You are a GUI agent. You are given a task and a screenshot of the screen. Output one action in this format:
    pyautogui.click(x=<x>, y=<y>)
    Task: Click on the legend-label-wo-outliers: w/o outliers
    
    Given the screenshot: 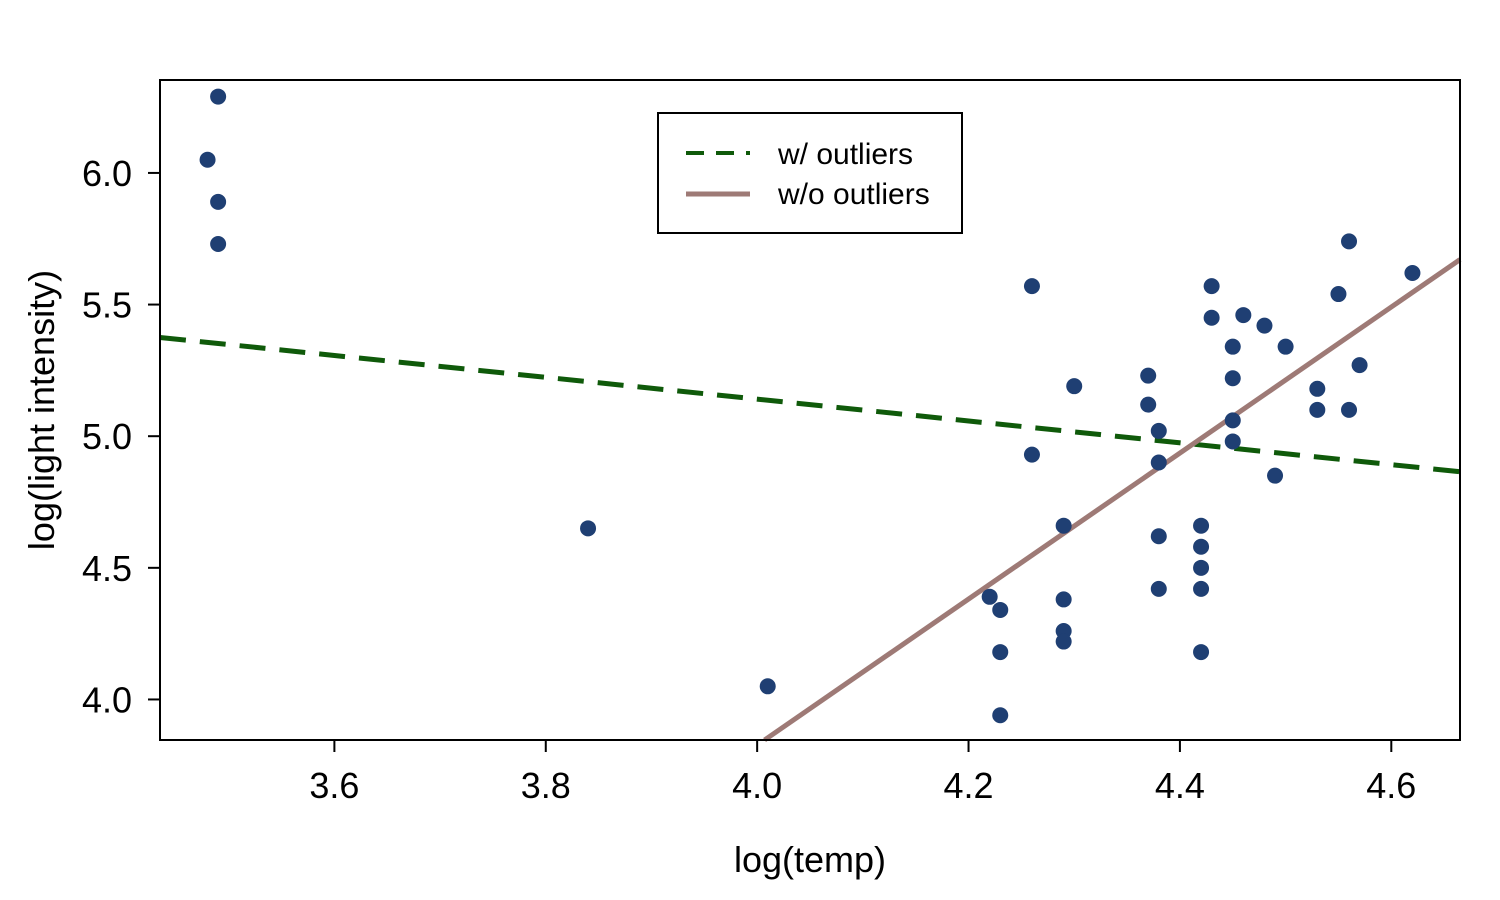 What is the action you would take?
    pyautogui.click(x=853, y=194)
    